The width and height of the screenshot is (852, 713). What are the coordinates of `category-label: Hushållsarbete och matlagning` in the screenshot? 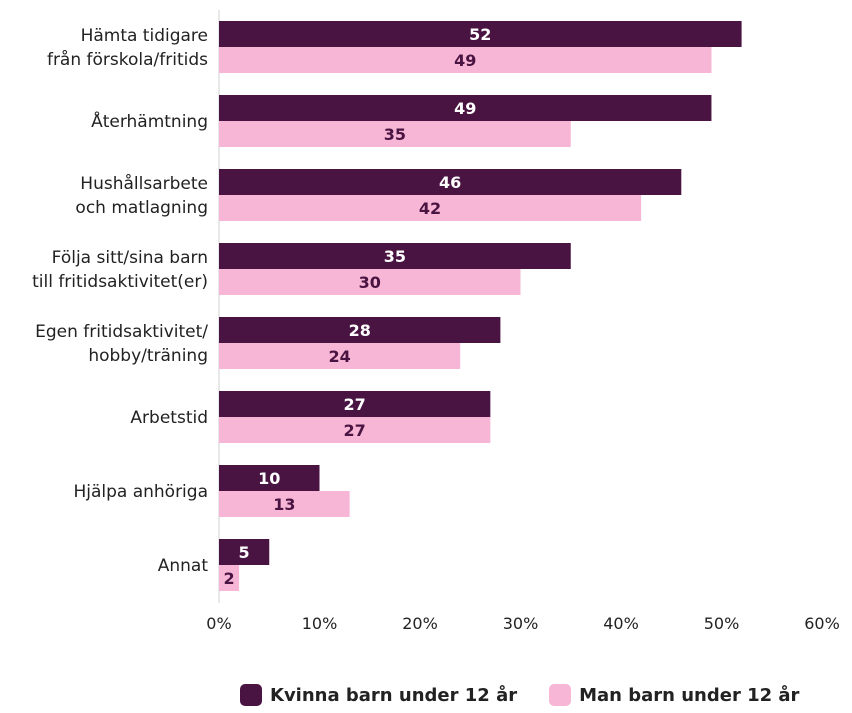 It's located at (141, 195).